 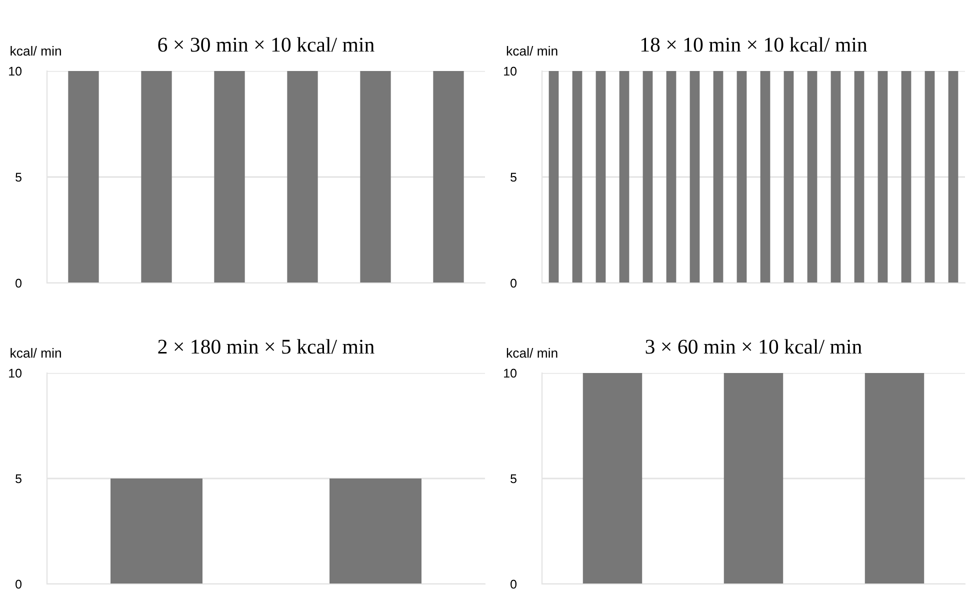 What do you see at coordinates (754, 44) in the screenshot?
I see `chart-title: 18 × 10 min × 10 kcal/ min` at bounding box center [754, 44].